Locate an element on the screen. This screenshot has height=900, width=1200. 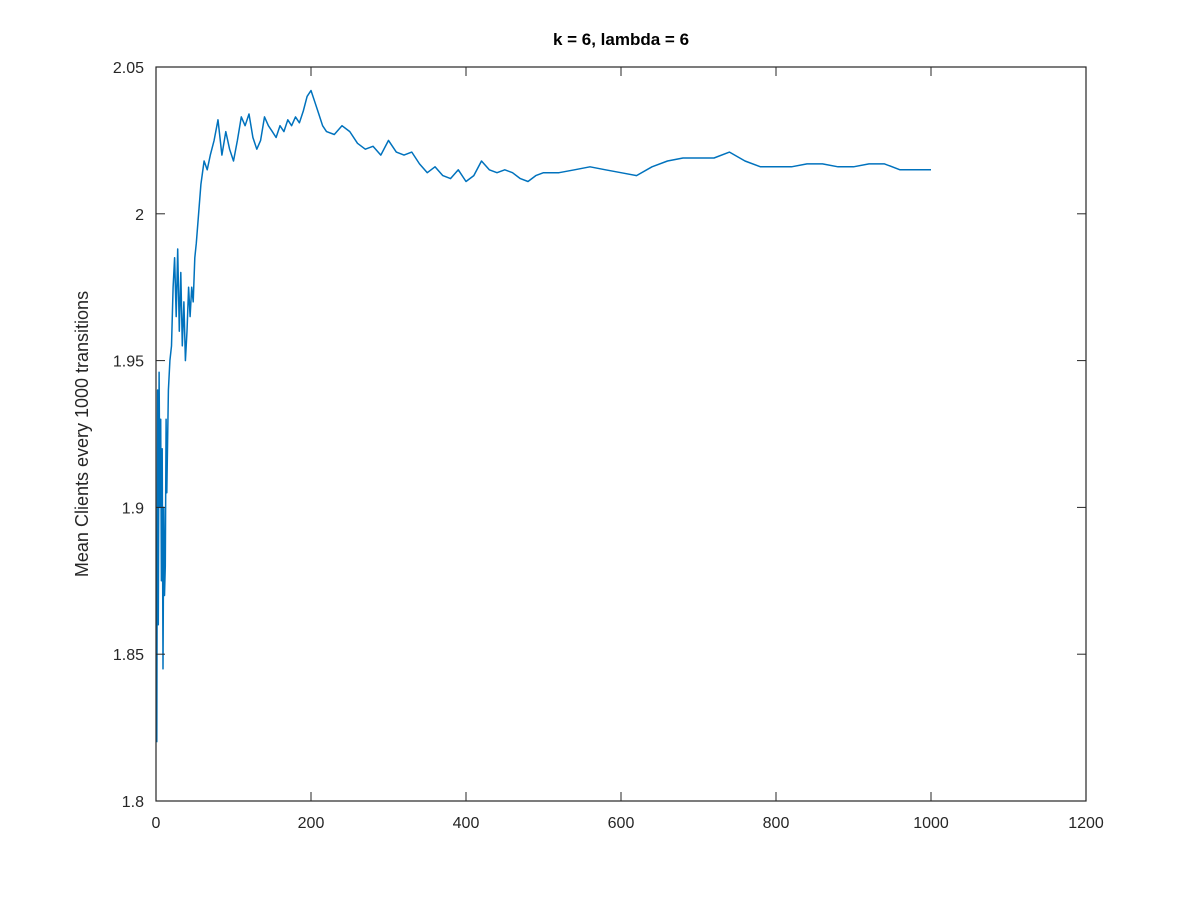
y-tick-label: 1.95 is located at coordinates (128, 362).